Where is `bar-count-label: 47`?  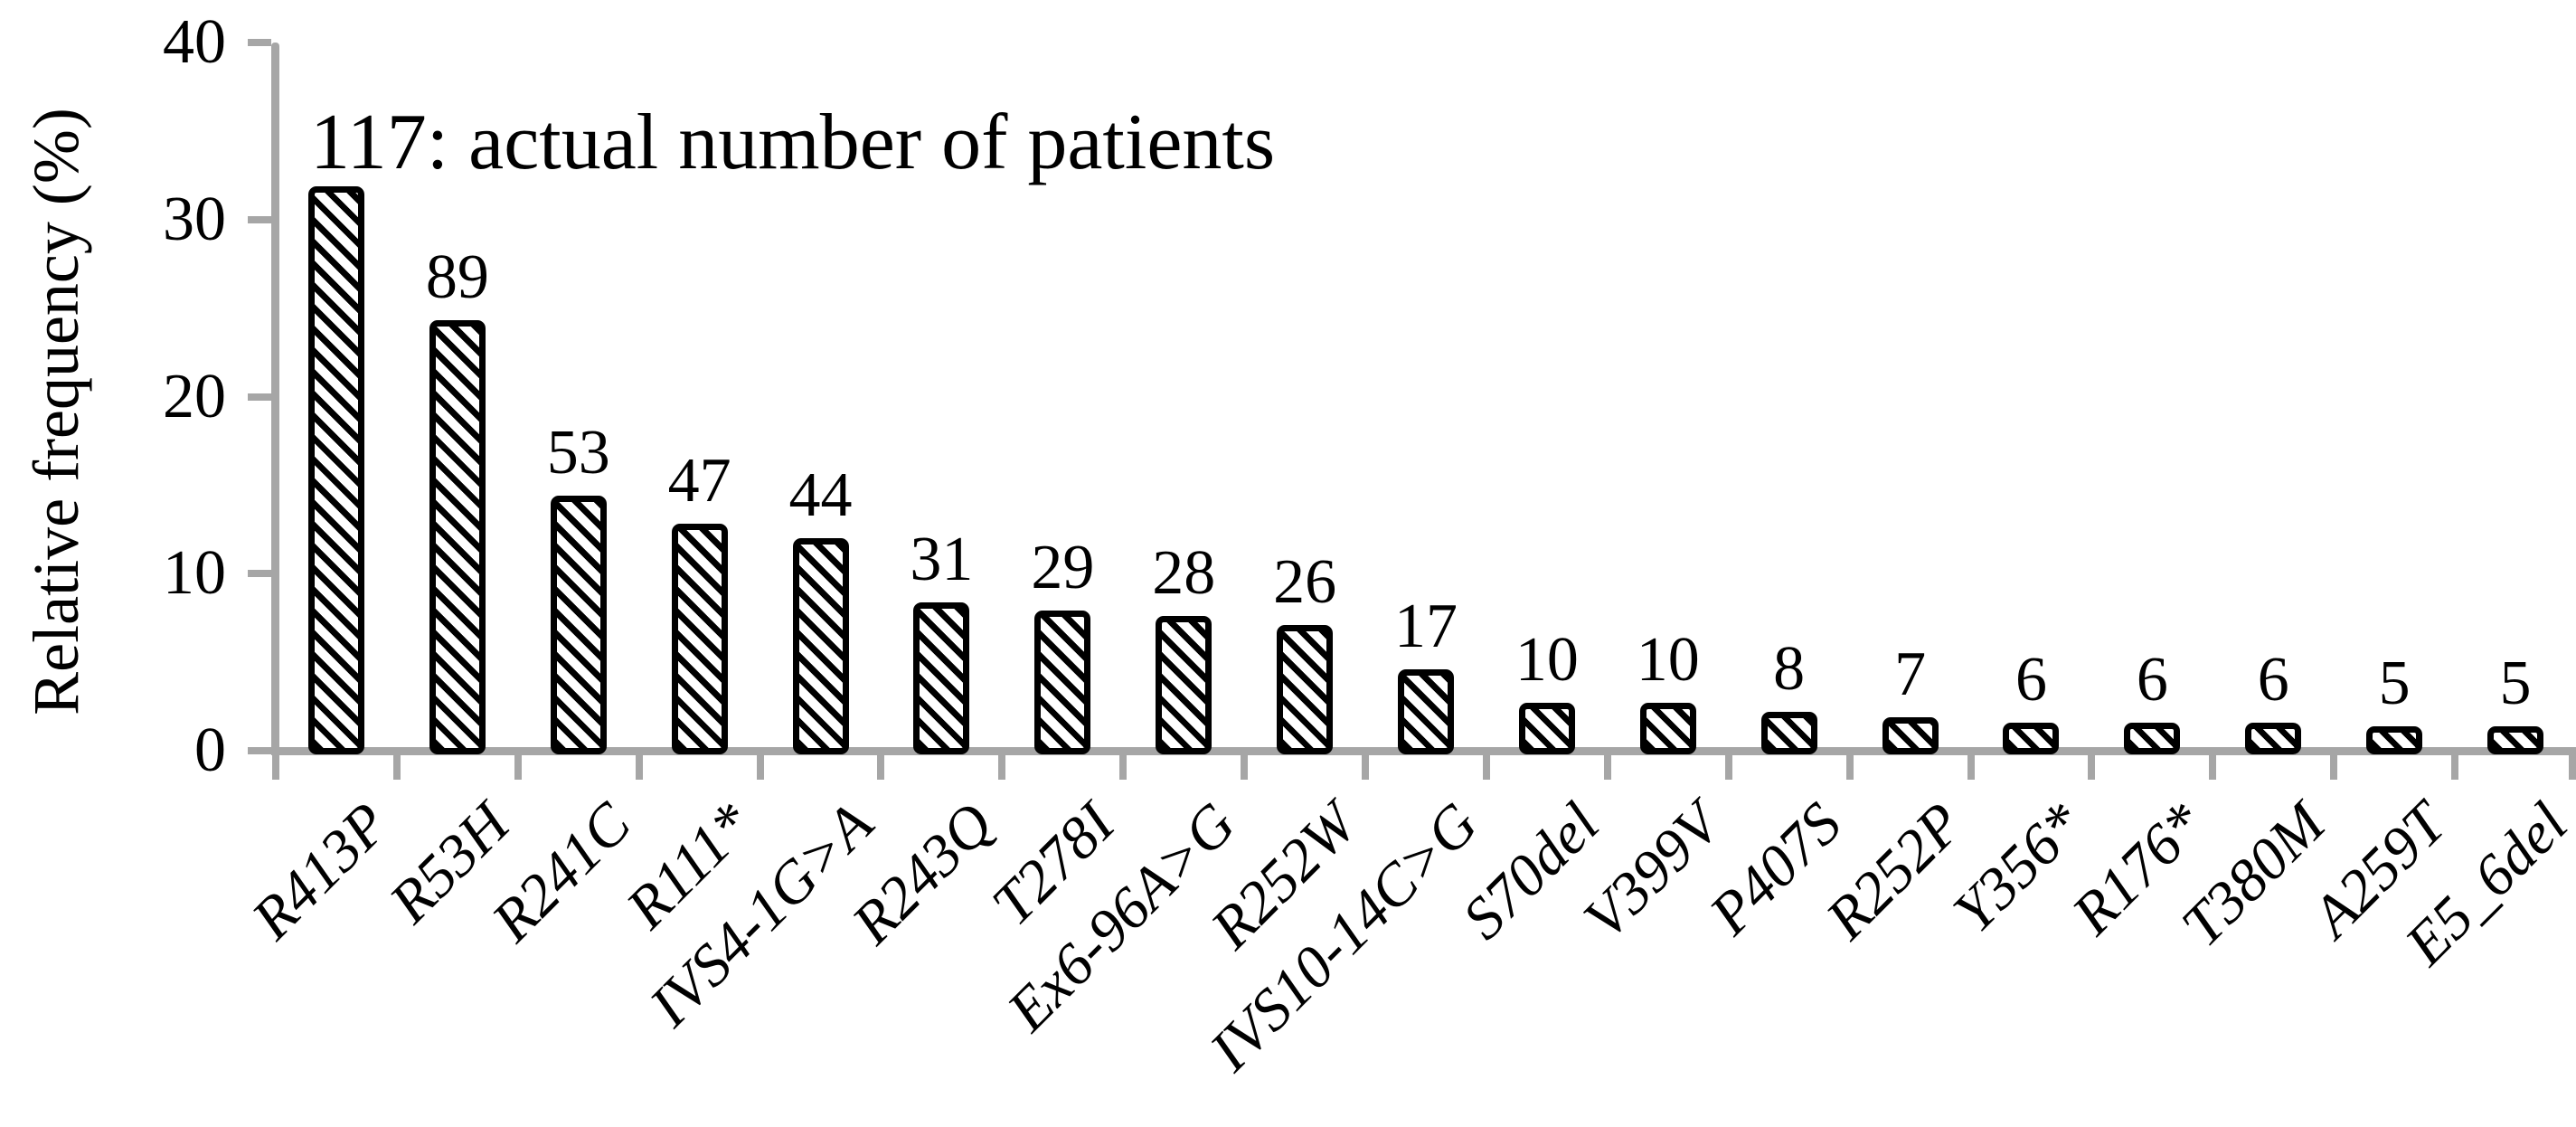
bar-count-label: 47 is located at coordinates (699, 481).